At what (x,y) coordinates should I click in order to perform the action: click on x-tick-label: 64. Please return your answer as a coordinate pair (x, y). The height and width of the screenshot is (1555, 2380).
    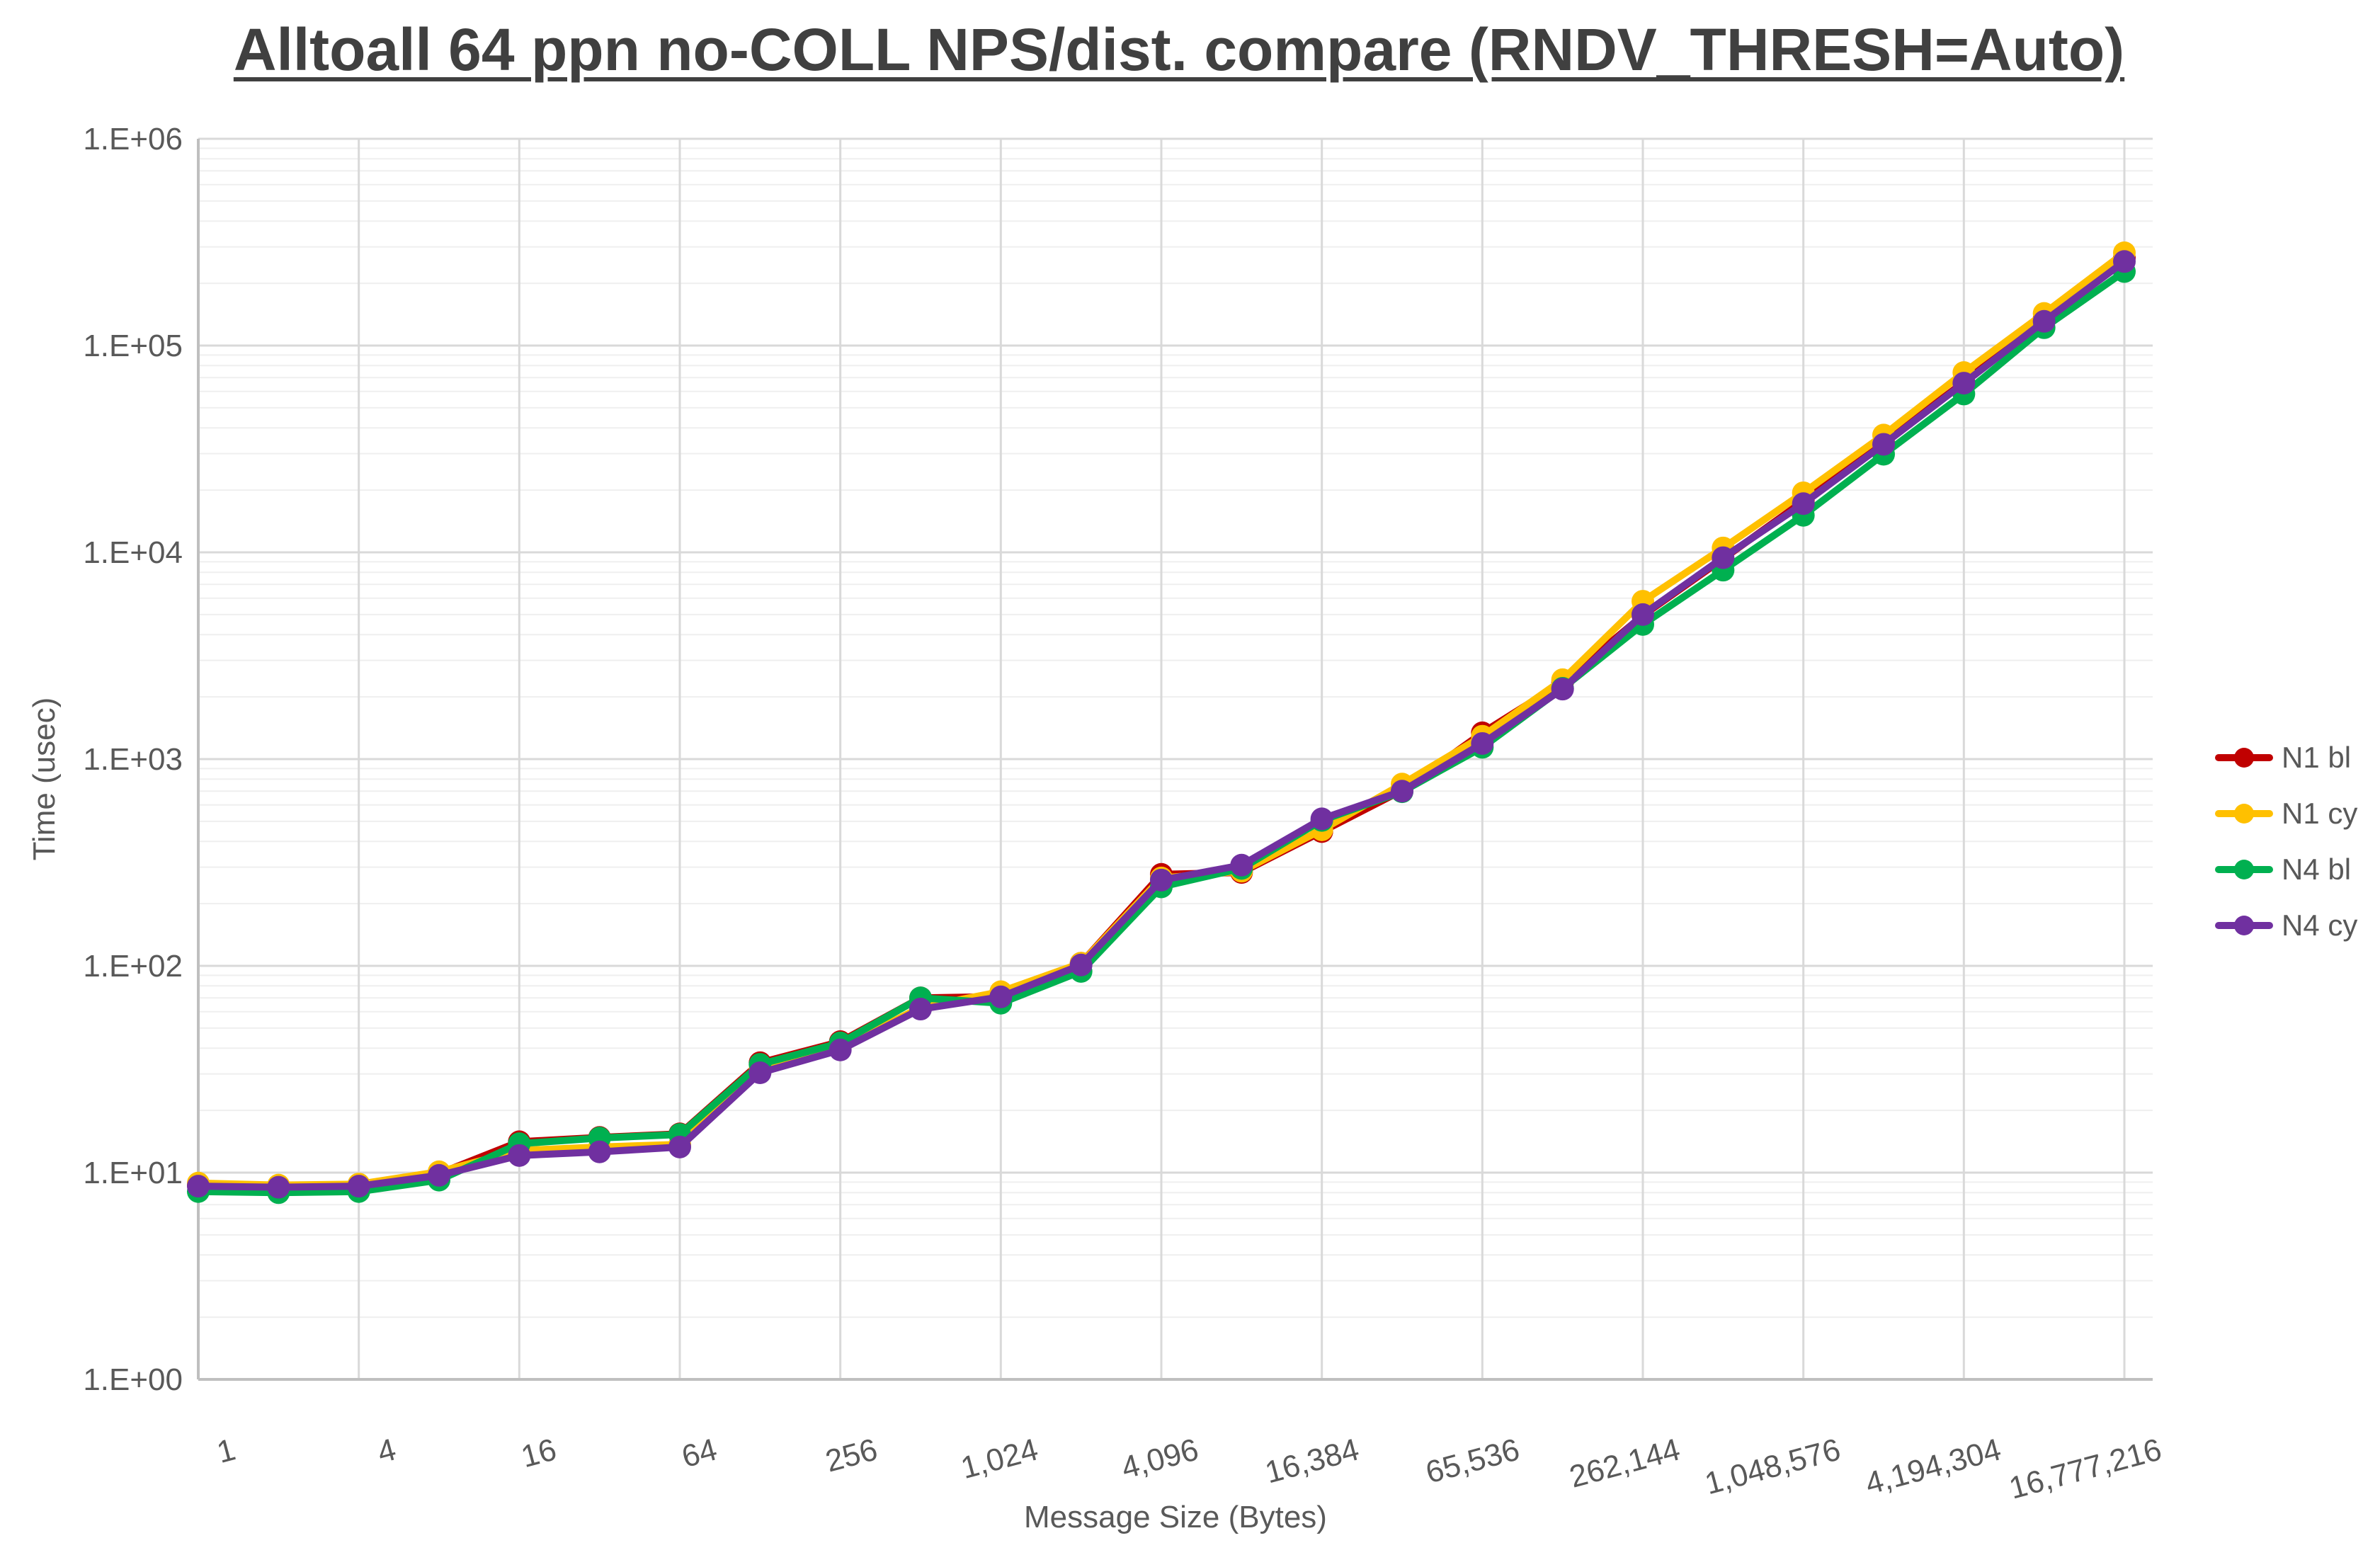
    Looking at the image, I should click on (699, 1453).